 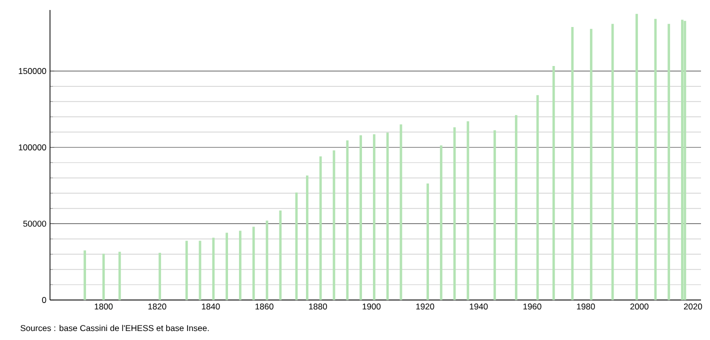 What do you see at coordinates (114, 328) in the screenshot?
I see `source-note: Sources : base Cassini de l'EHESS et base Insee.` at bounding box center [114, 328].